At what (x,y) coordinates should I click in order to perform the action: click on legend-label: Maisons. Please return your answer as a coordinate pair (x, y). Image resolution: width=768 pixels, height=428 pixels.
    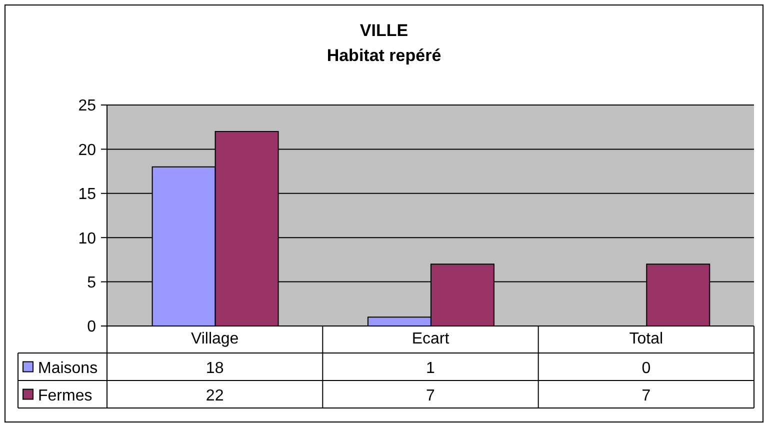
    Looking at the image, I should click on (68, 368).